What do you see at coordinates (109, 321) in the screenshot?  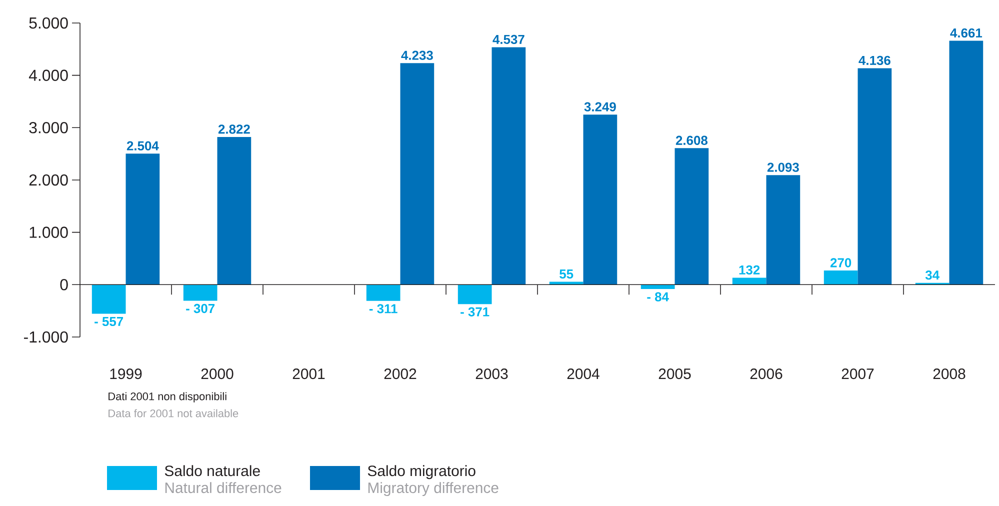 I see `data-label: - 557` at bounding box center [109, 321].